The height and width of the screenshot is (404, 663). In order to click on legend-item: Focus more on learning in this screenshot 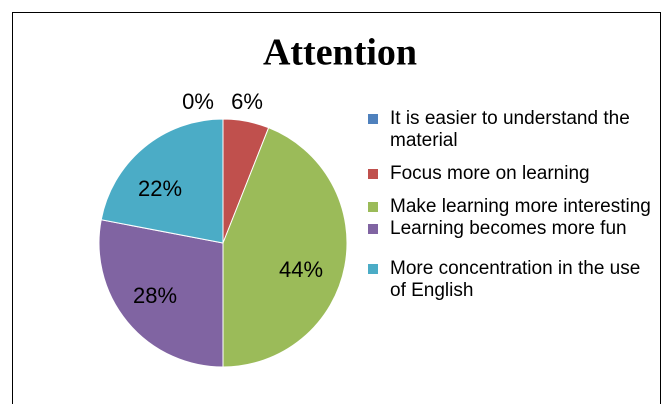, I will do `click(513, 174)`.